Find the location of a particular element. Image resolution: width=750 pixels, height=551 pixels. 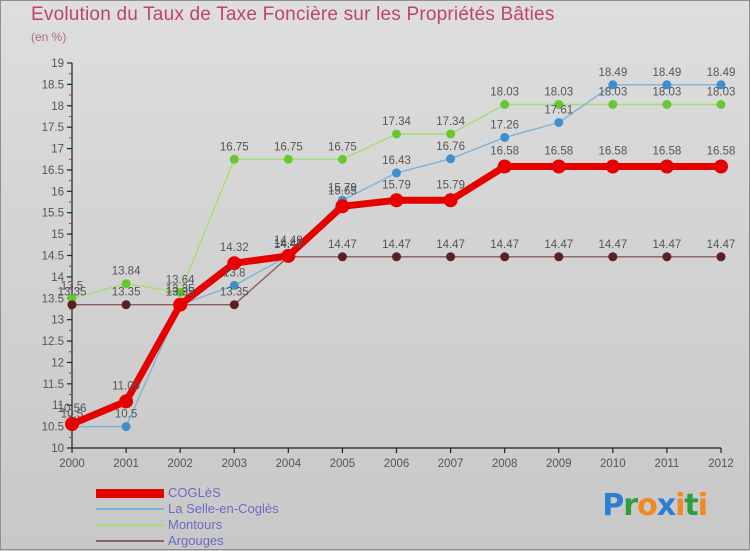

data-point-label: 16.75 is located at coordinates (288, 147).